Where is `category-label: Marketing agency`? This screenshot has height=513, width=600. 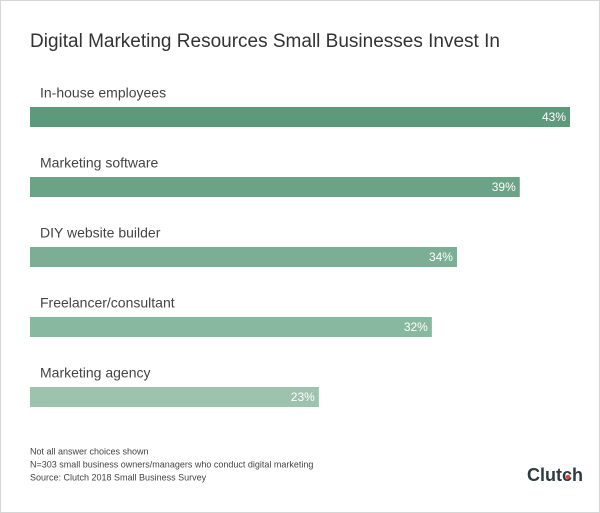 category-label: Marketing agency is located at coordinates (95, 373).